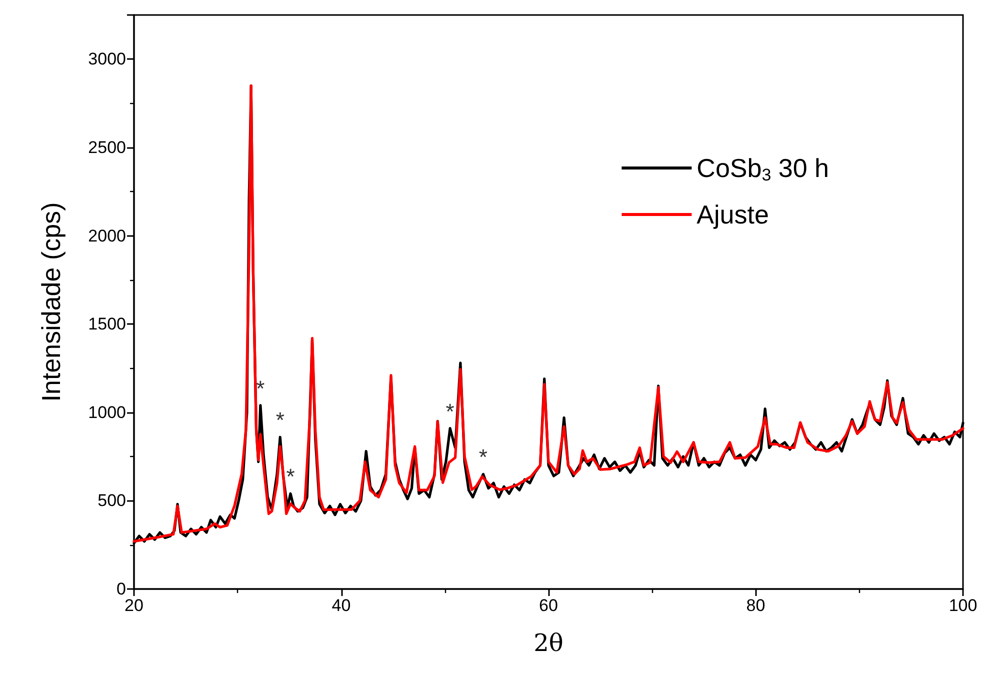 Image resolution: width=984 pixels, height=677 pixels. Describe the element at coordinates (112, 500) in the screenshot. I see `y-tick-label: 500` at that location.